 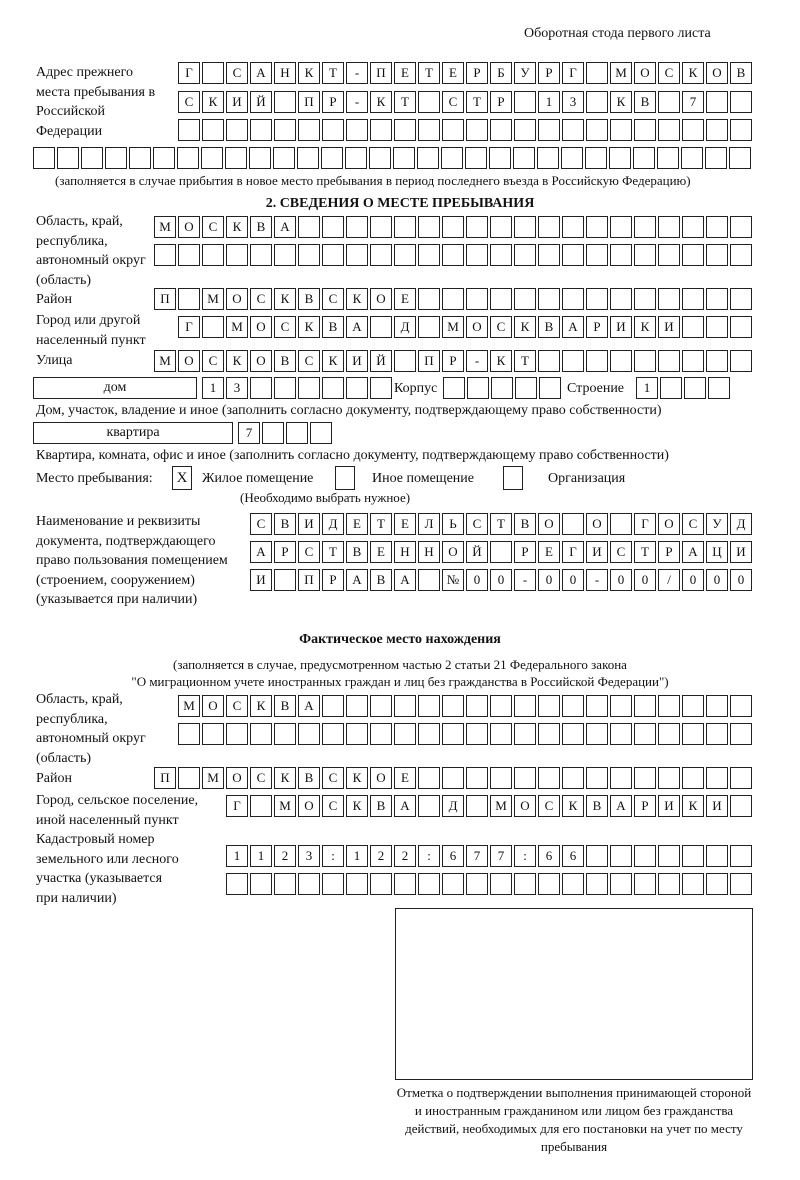 I want to click on char-cell: 2, so click(x=285, y=856).